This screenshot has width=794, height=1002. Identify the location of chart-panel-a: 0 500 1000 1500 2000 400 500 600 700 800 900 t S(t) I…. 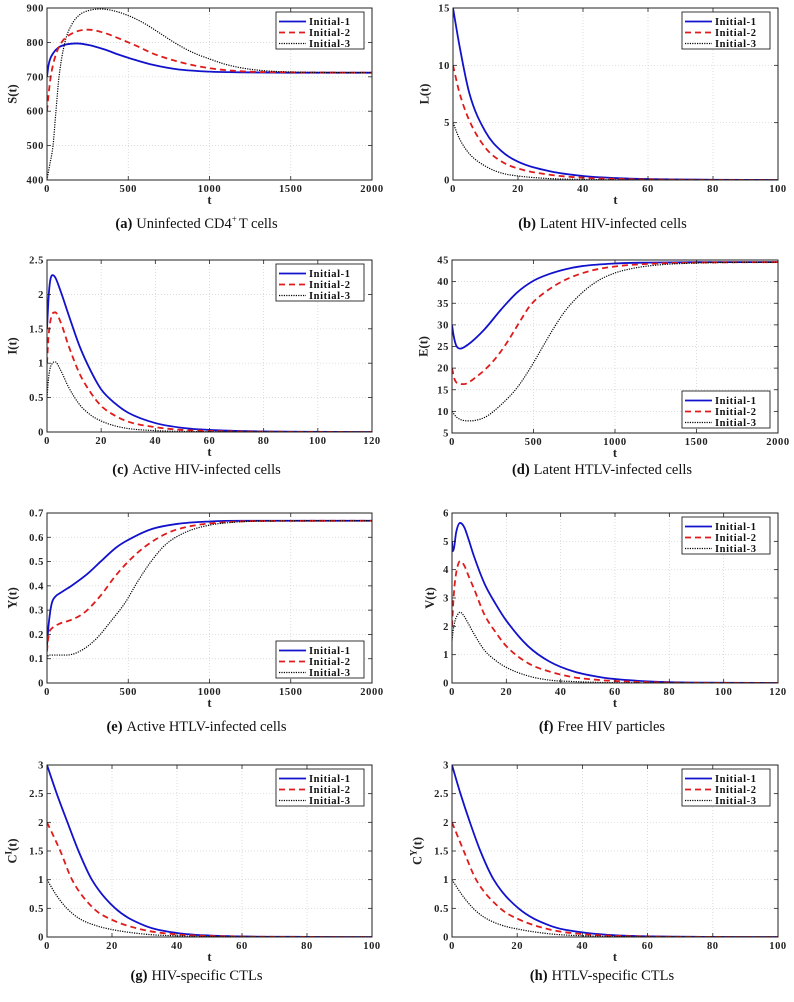
(194, 106).